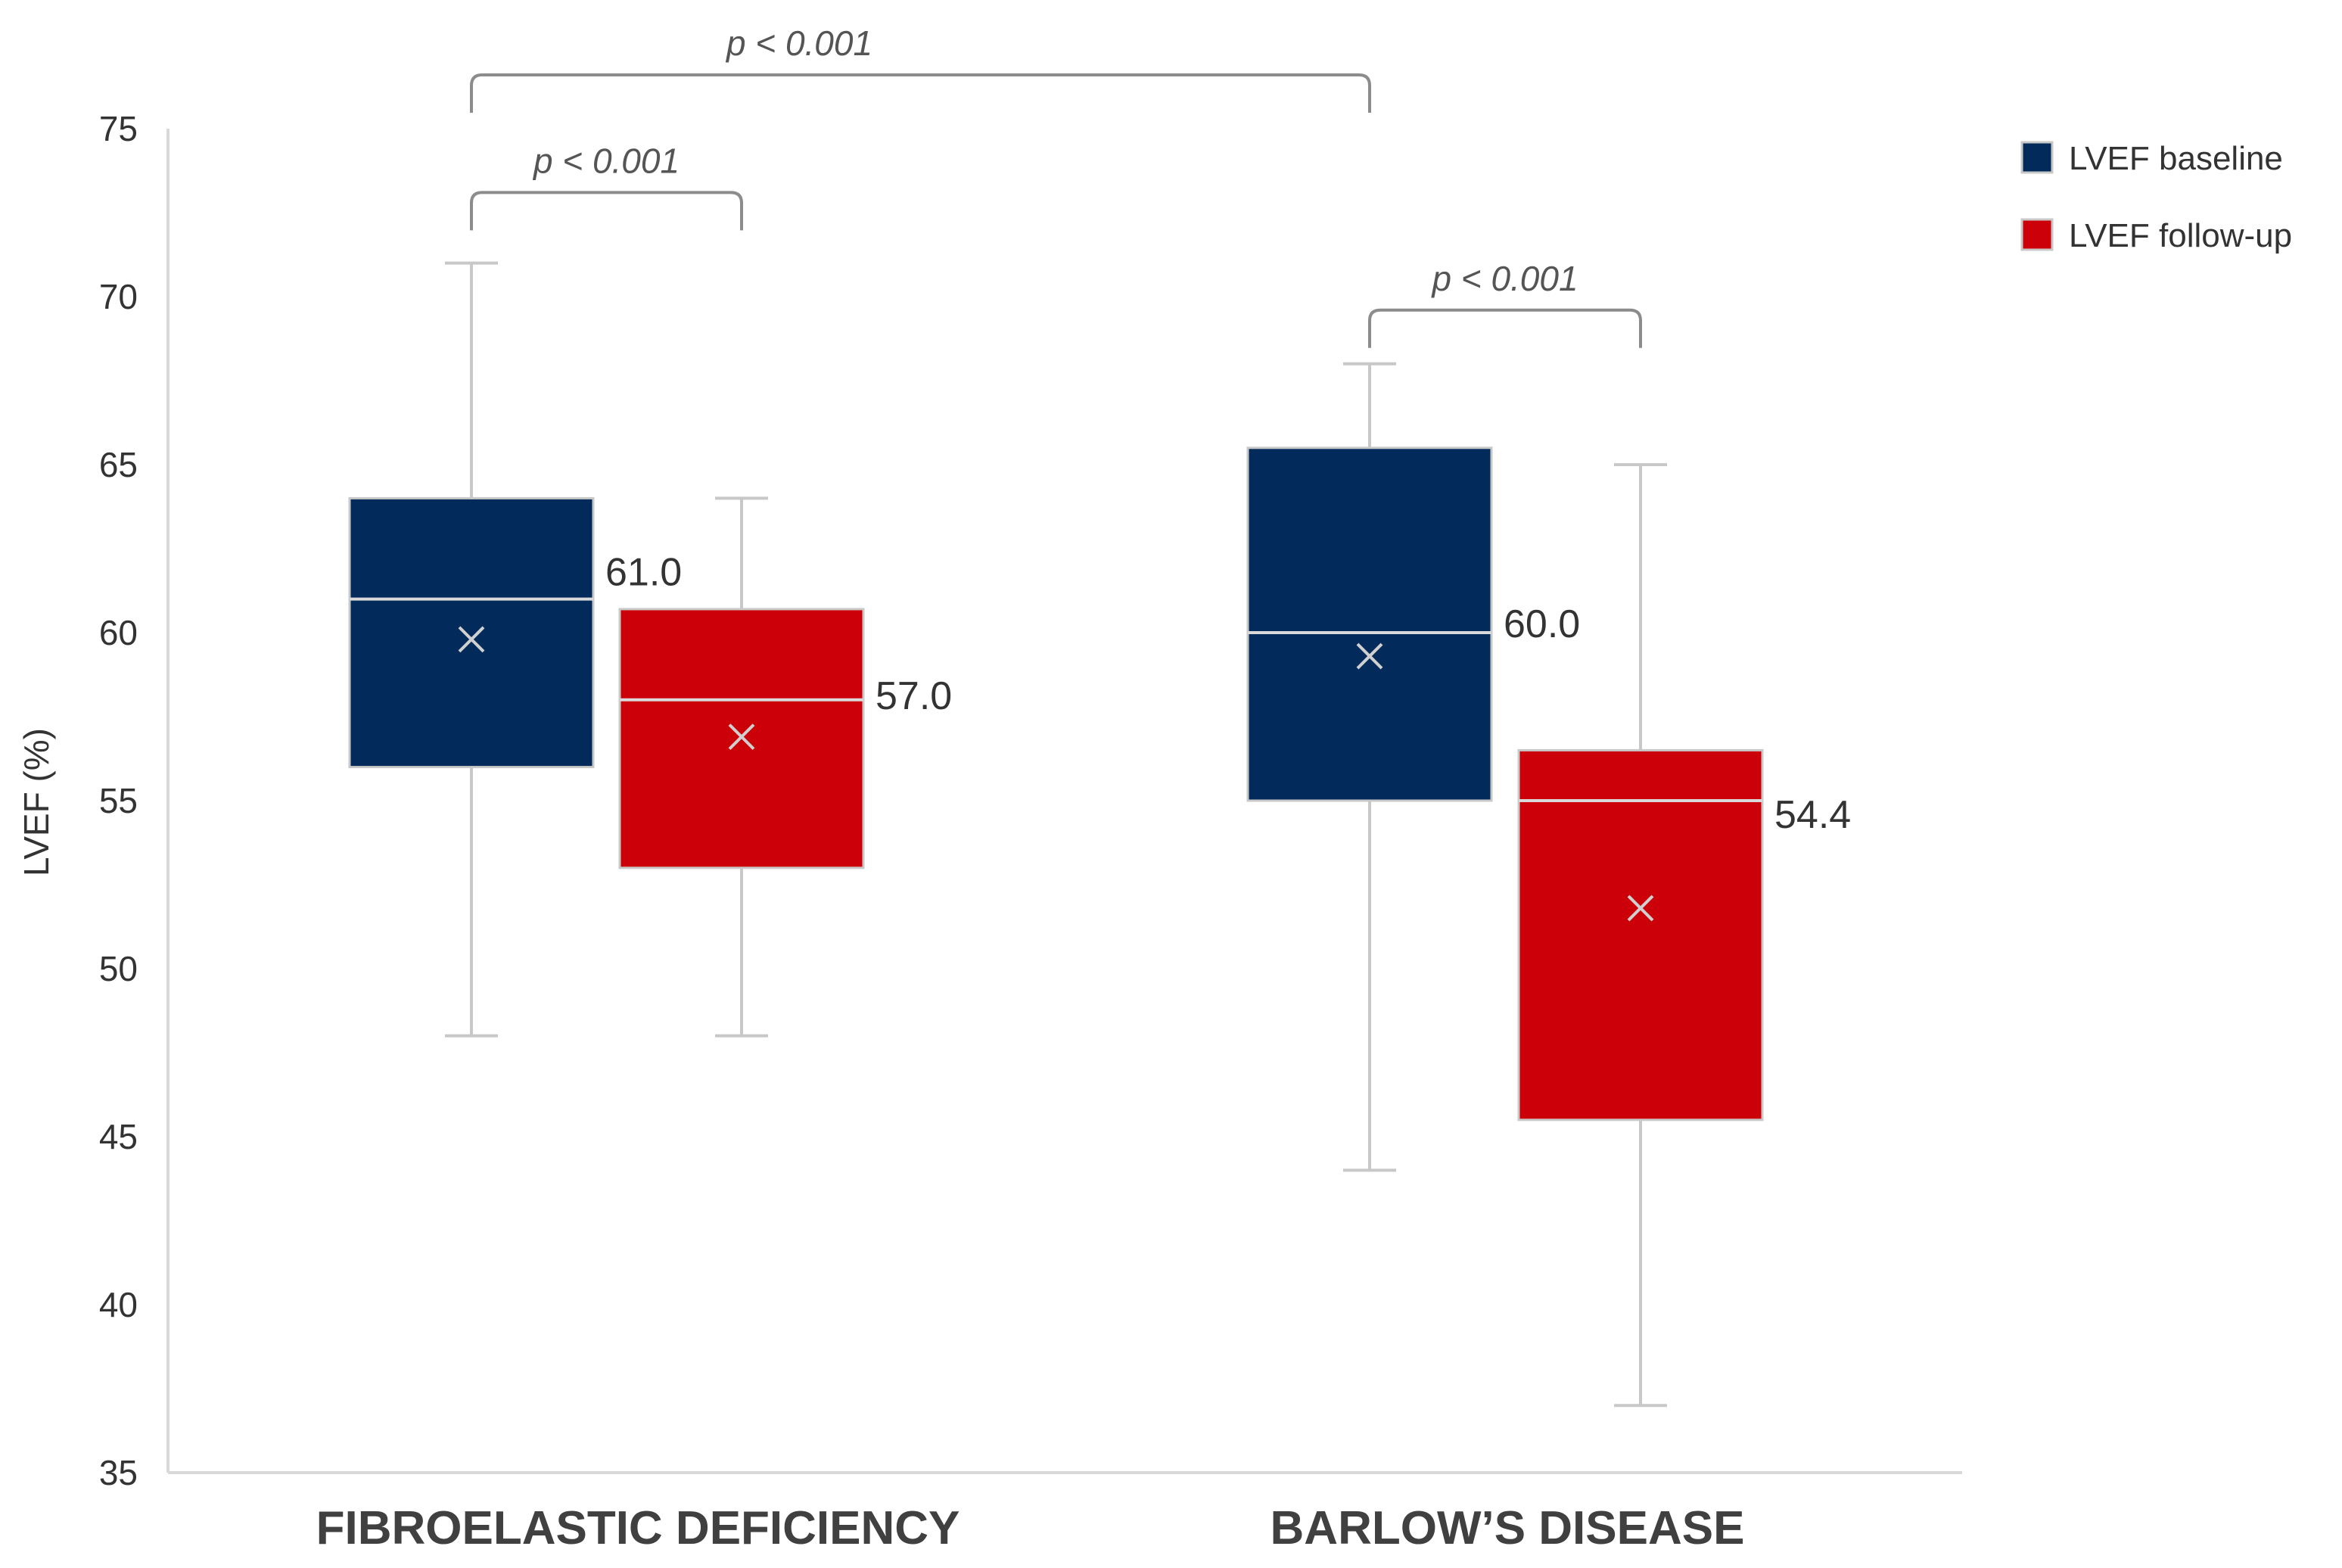 This screenshot has width=2342, height=1568. Describe the element at coordinates (118, 968) in the screenshot. I see `y-tick-label: 50` at that location.